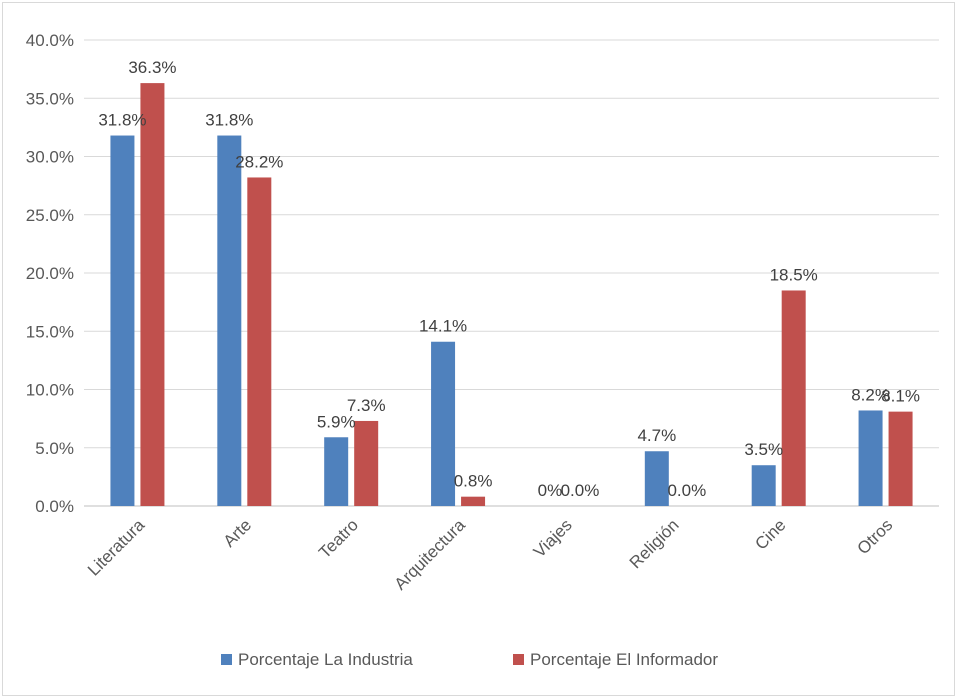 The height and width of the screenshot is (699, 958). What do you see at coordinates (900, 396) in the screenshot?
I see `data-label: 8.1%` at bounding box center [900, 396].